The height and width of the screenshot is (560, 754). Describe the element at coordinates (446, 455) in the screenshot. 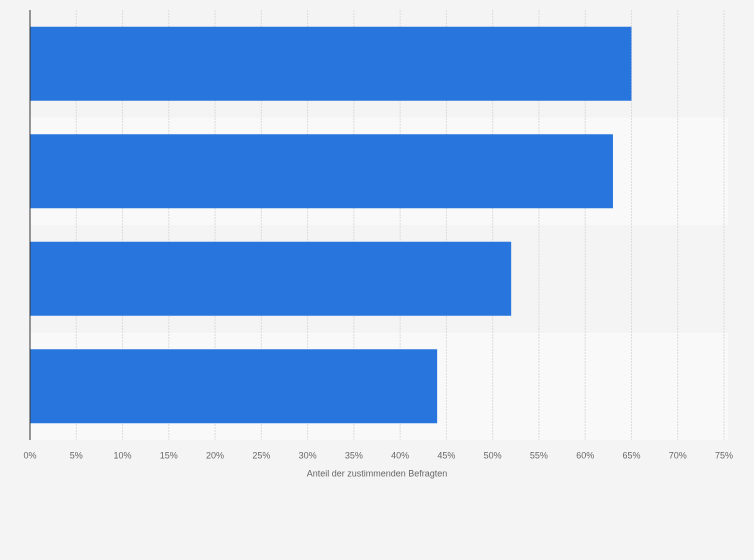

I see `x-tick-label: 45%` at that location.